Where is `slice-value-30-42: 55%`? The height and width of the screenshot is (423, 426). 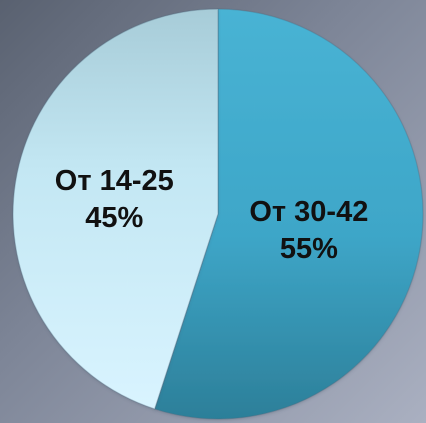
slice-value-30-42: 55% is located at coordinates (309, 249).